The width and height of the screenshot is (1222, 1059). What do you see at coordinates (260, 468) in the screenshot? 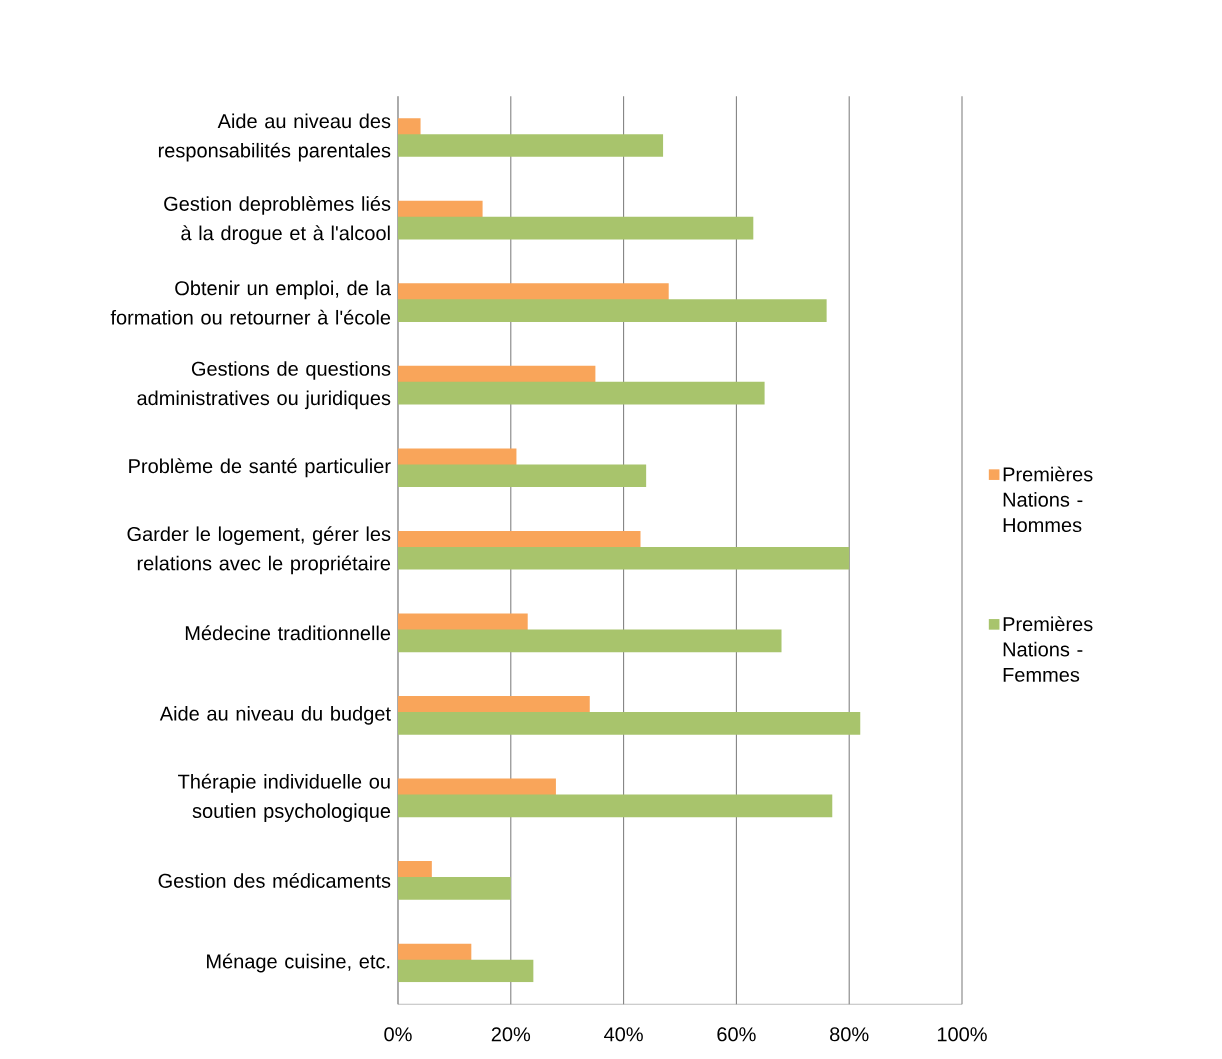
I see `y-tick-label: Problème de santé particulier` at bounding box center [260, 468].